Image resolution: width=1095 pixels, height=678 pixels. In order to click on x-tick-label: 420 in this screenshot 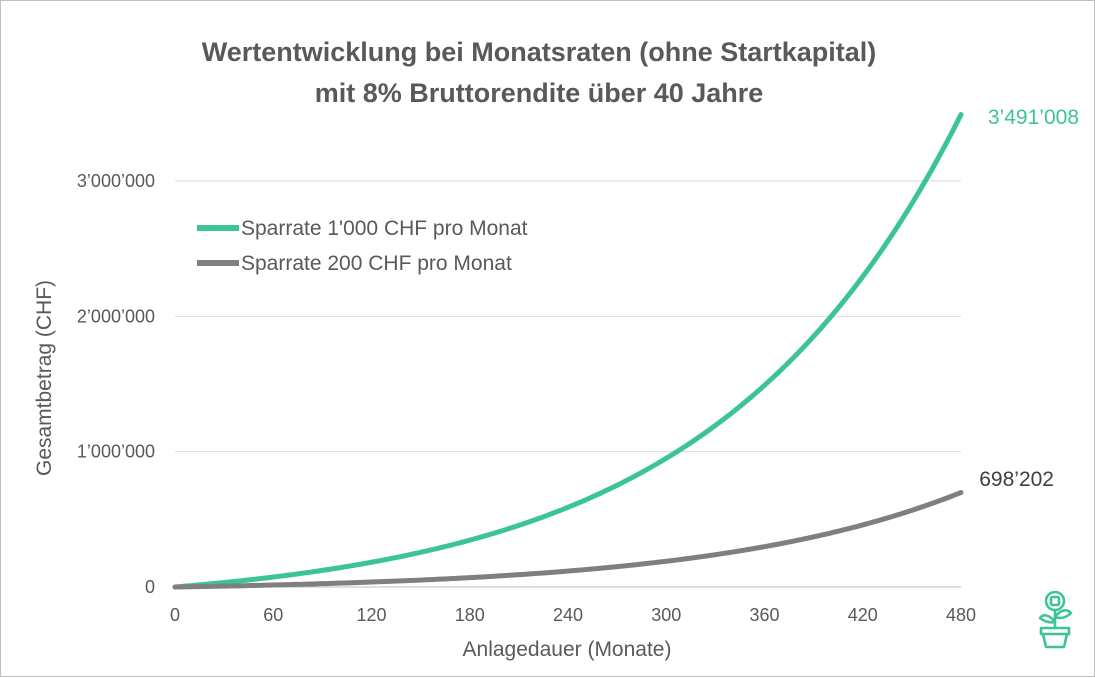, I will do `click(863, 615)`.